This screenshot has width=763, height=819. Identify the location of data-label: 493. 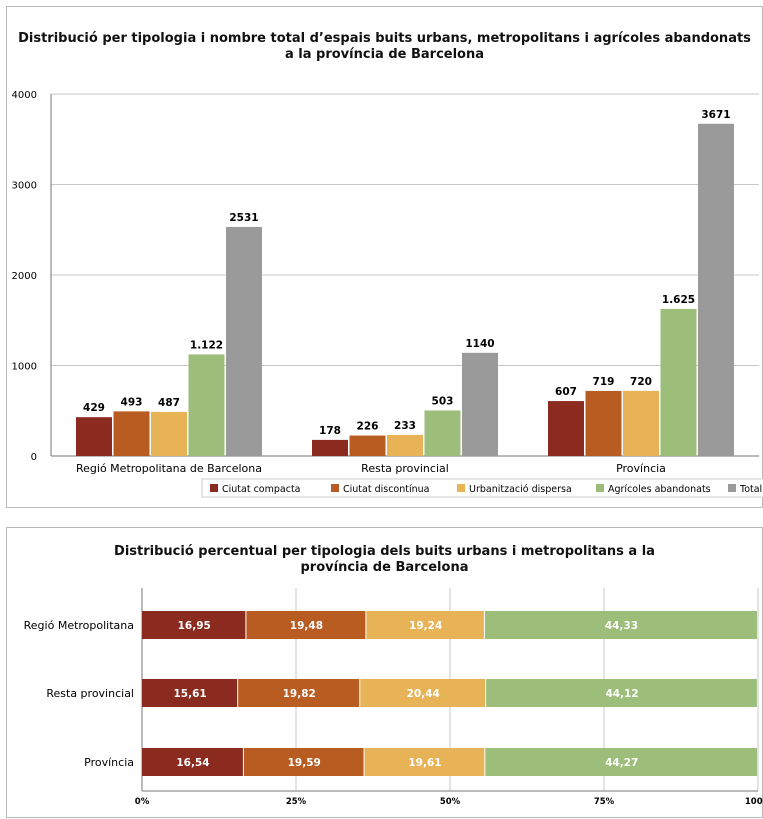
(132, 402).